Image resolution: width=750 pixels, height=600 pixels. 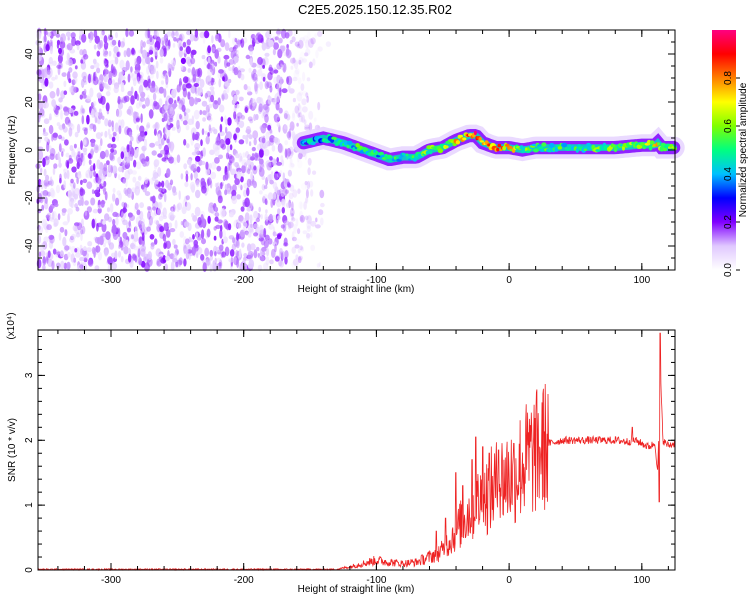 What do you see at coordinates (724, 150) in the screenshot?
I see `colorbar-gradient` at bounding box center [724, 150].